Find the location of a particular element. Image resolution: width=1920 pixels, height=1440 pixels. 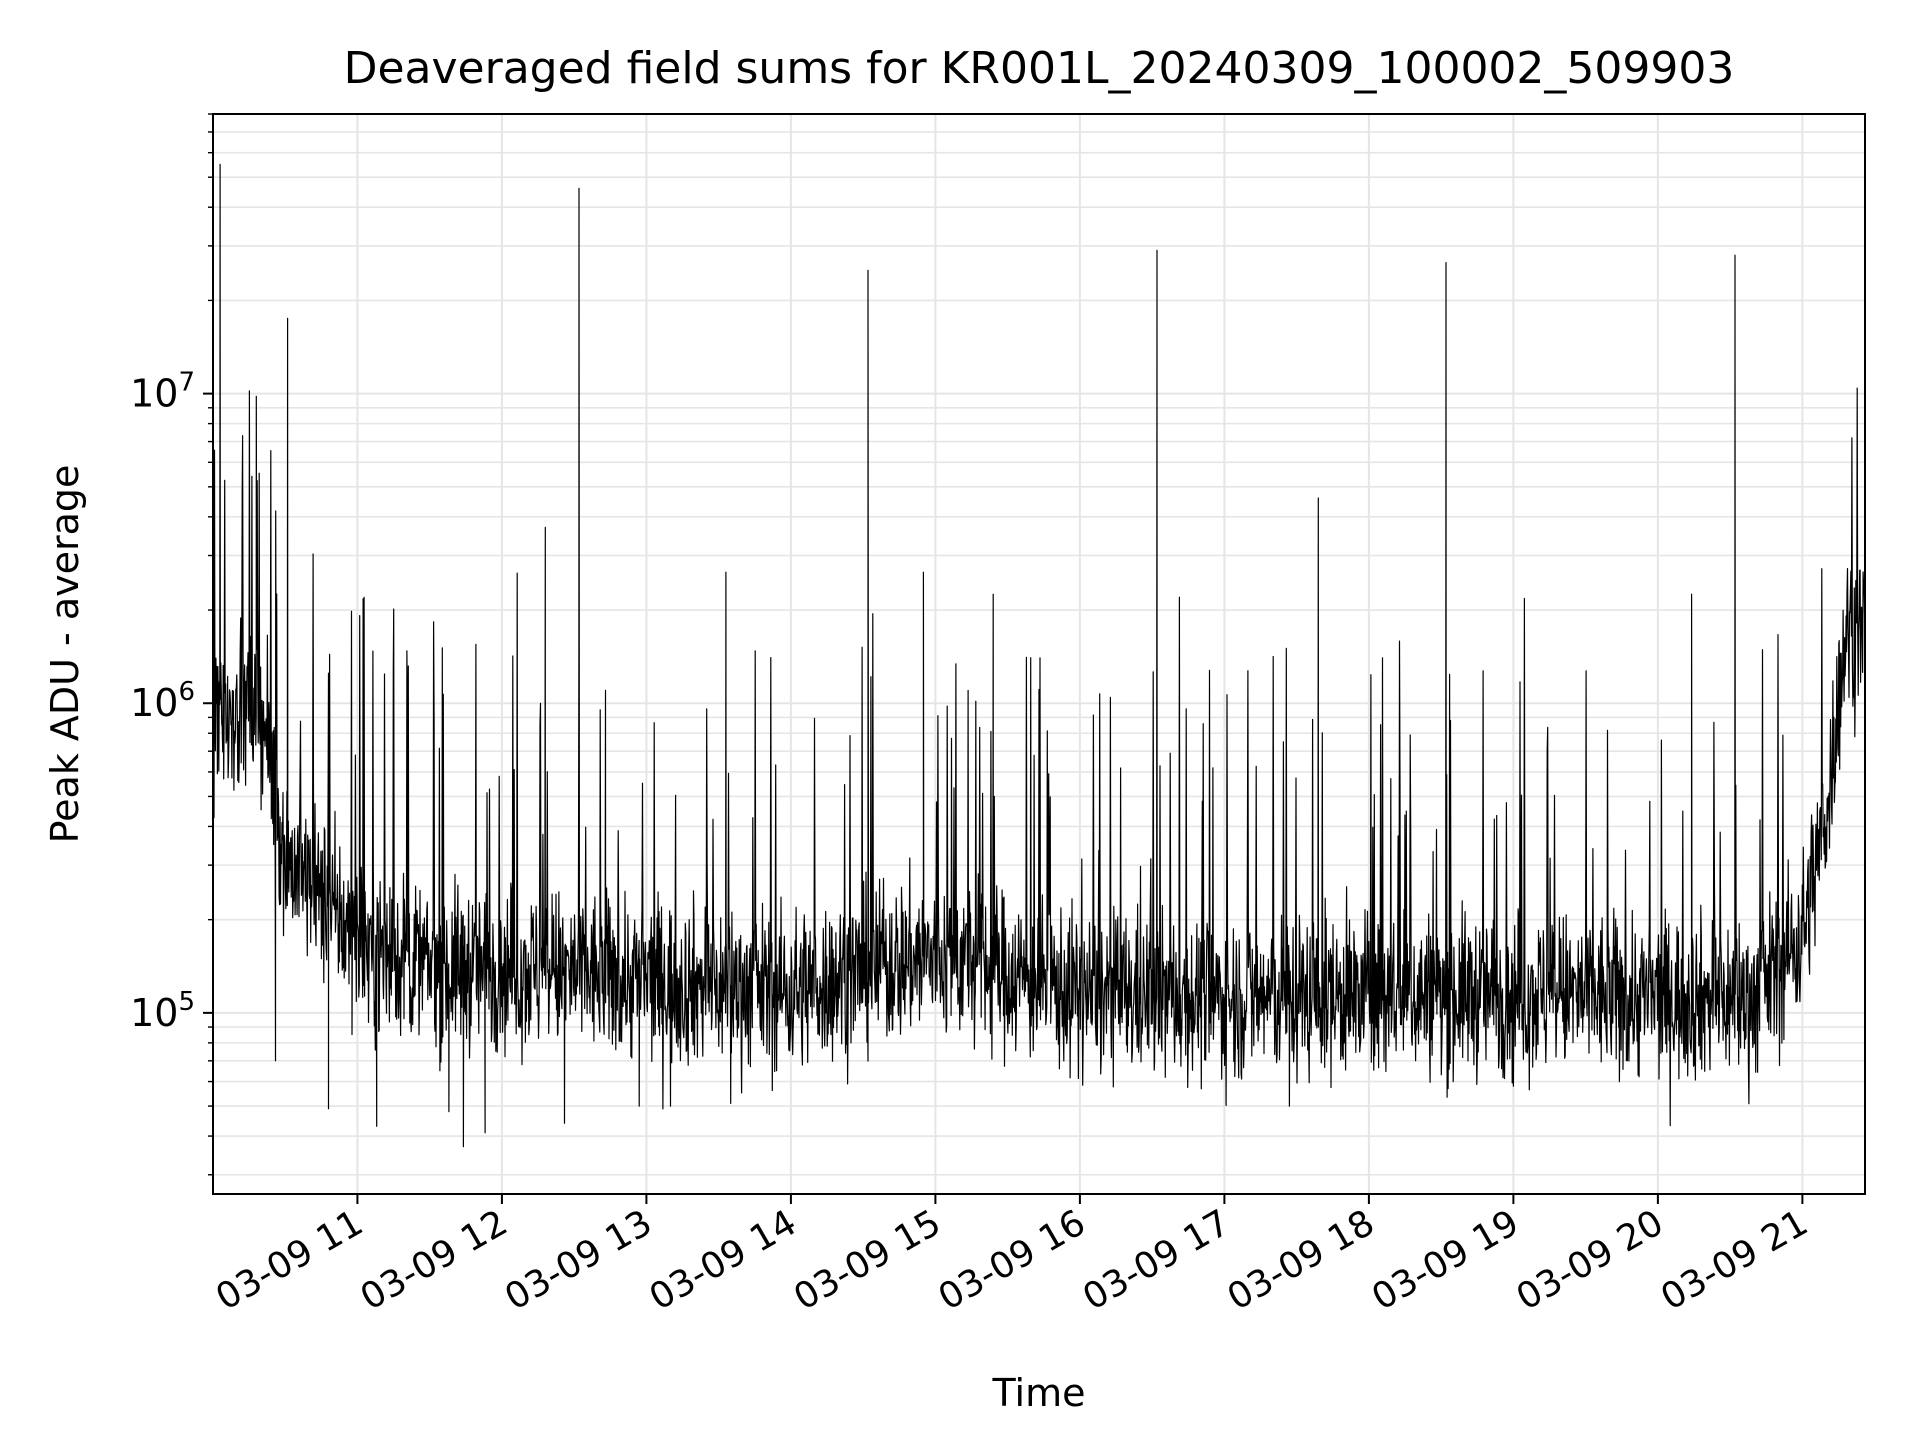

y-tick-label: 107 is located at coordinates (162, 392).